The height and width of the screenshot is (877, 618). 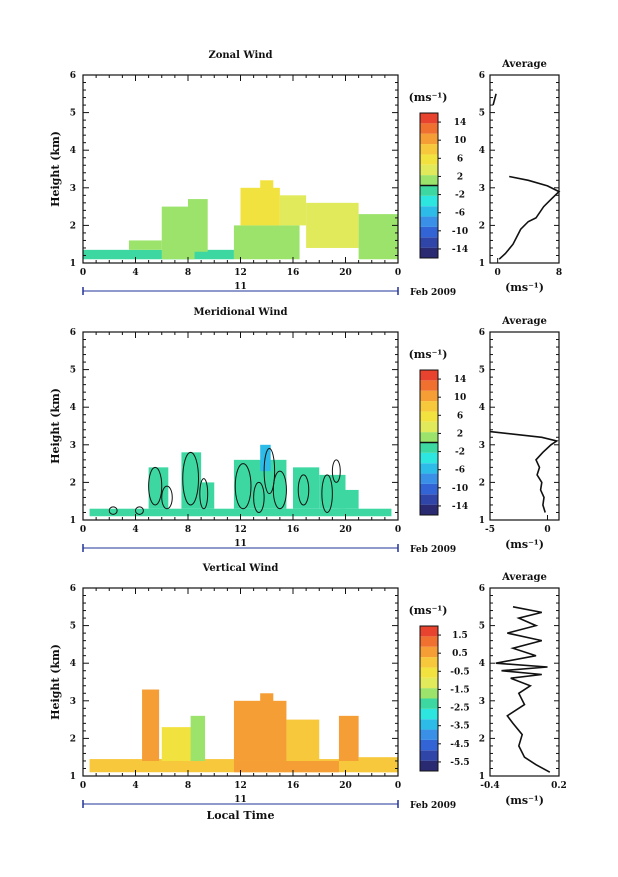 I want to click on colorbar-tick-label: 10, so click(x=460, y=398).